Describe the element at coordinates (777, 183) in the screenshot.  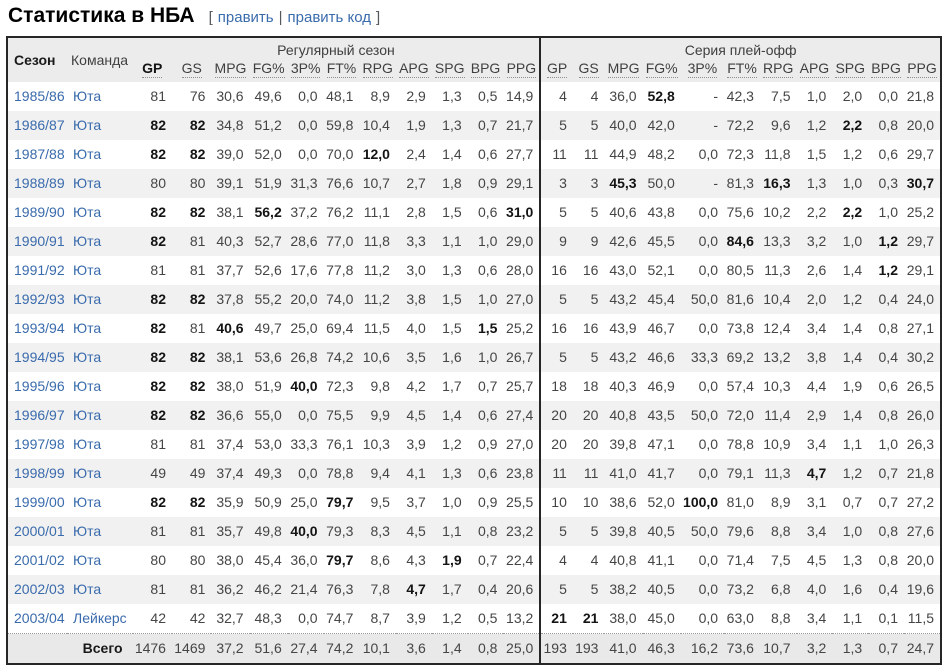
I see `stat-cell: 16,3` at that location.